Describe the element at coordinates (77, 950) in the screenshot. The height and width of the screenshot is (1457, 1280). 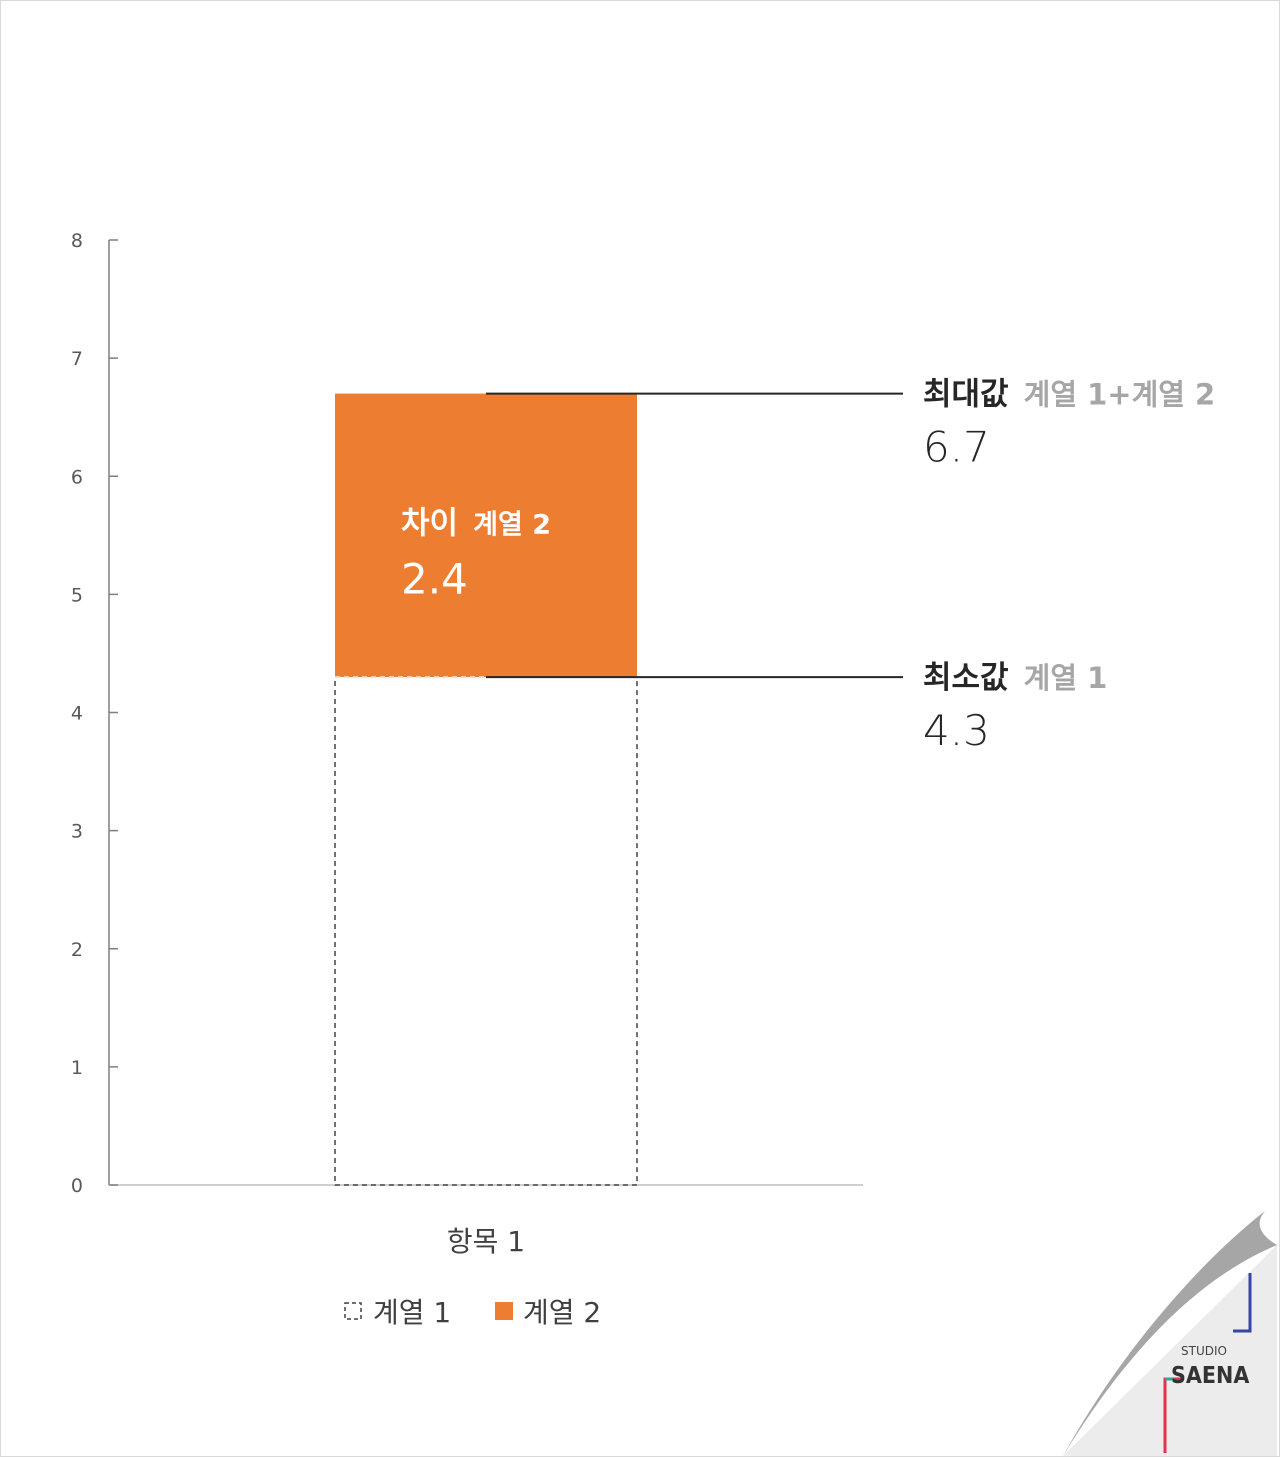
I see `y-tick-label: 2` at that location.